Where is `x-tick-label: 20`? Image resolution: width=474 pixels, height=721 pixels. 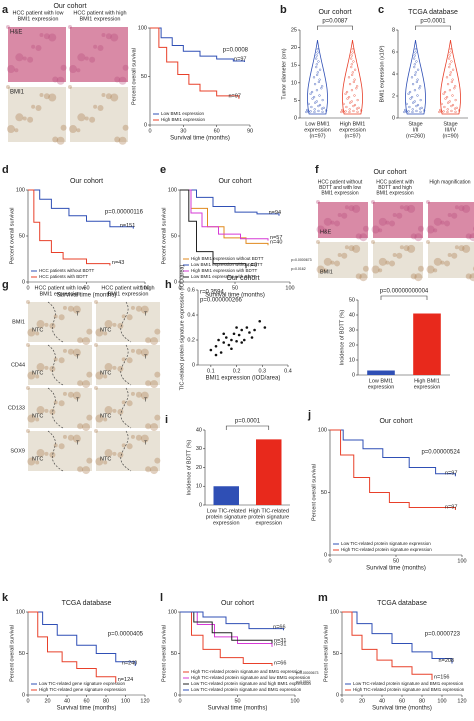
x-tick-label: 20 is located at coordinates (47, 701).